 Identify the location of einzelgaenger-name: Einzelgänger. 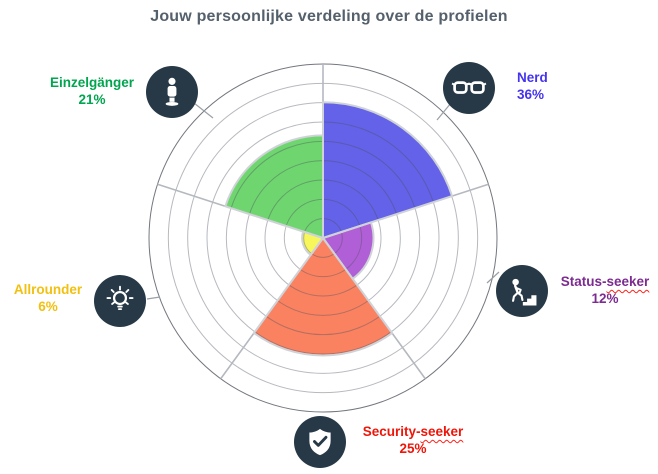
(92, 82).